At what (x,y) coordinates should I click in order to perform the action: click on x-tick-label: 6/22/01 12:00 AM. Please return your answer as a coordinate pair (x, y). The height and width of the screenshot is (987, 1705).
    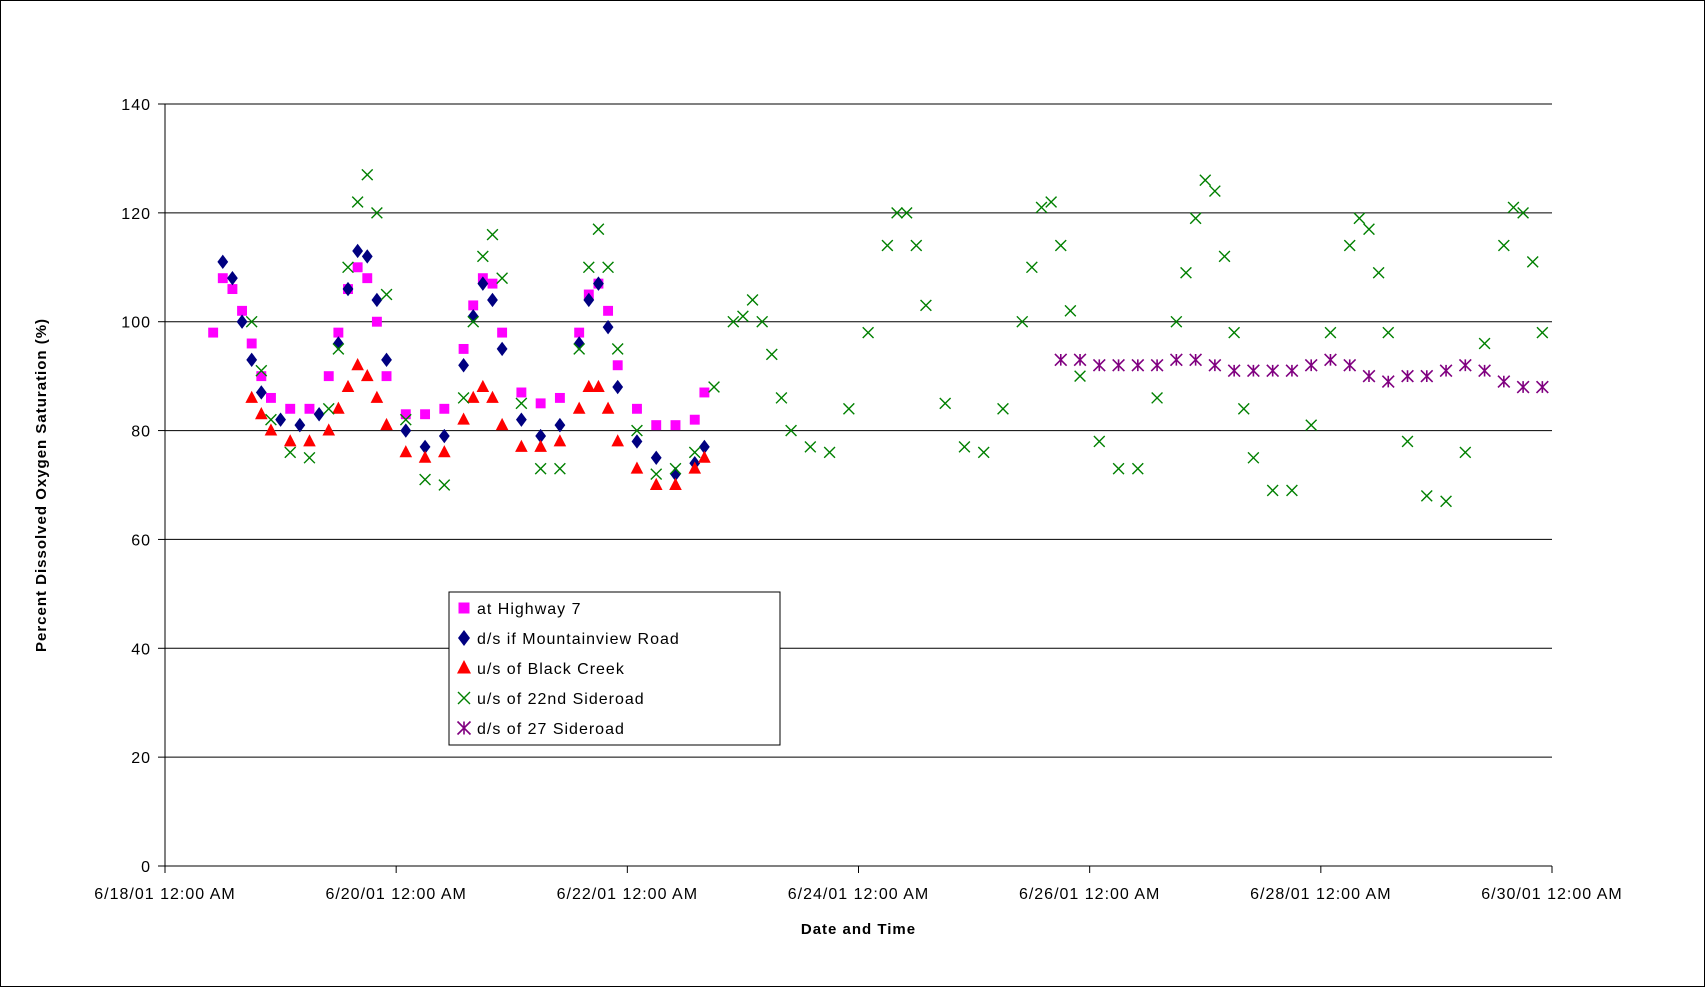
    Looking at the image, I should click on (627, 894).